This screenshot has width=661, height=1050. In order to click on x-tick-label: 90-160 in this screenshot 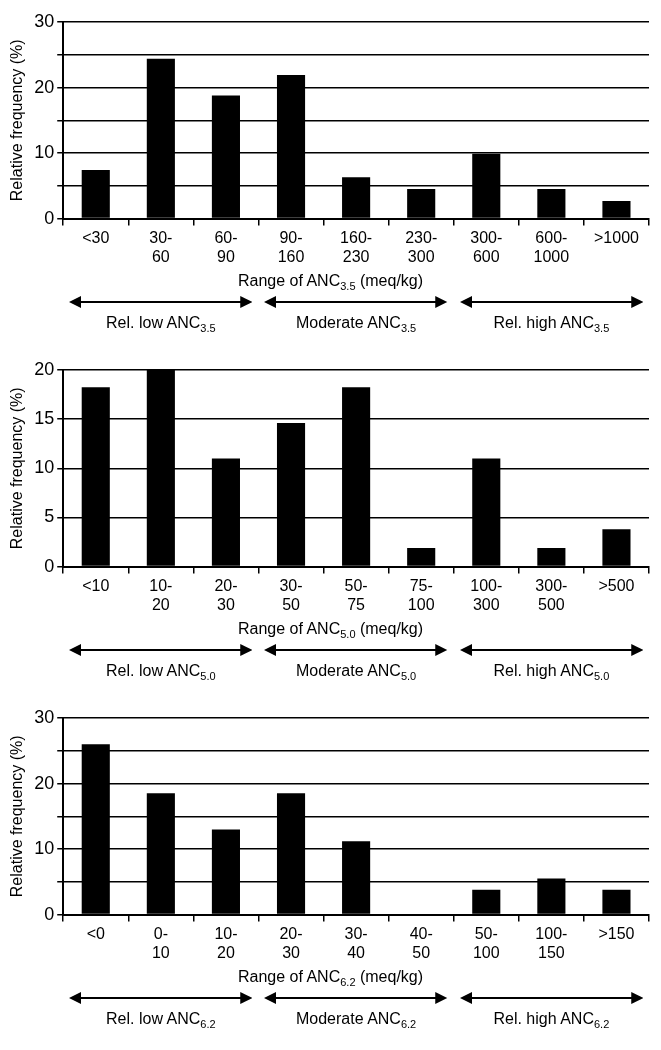, I will do `click(291, 246)`.